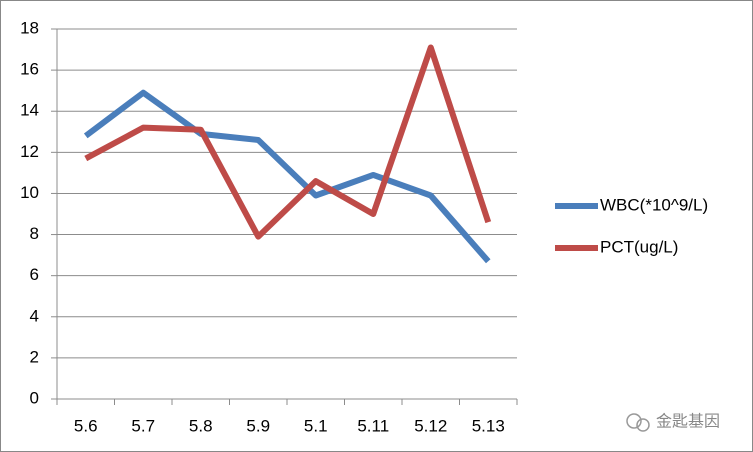  I want to click on legend-label: PCT(ug/L), so click(639, 246).